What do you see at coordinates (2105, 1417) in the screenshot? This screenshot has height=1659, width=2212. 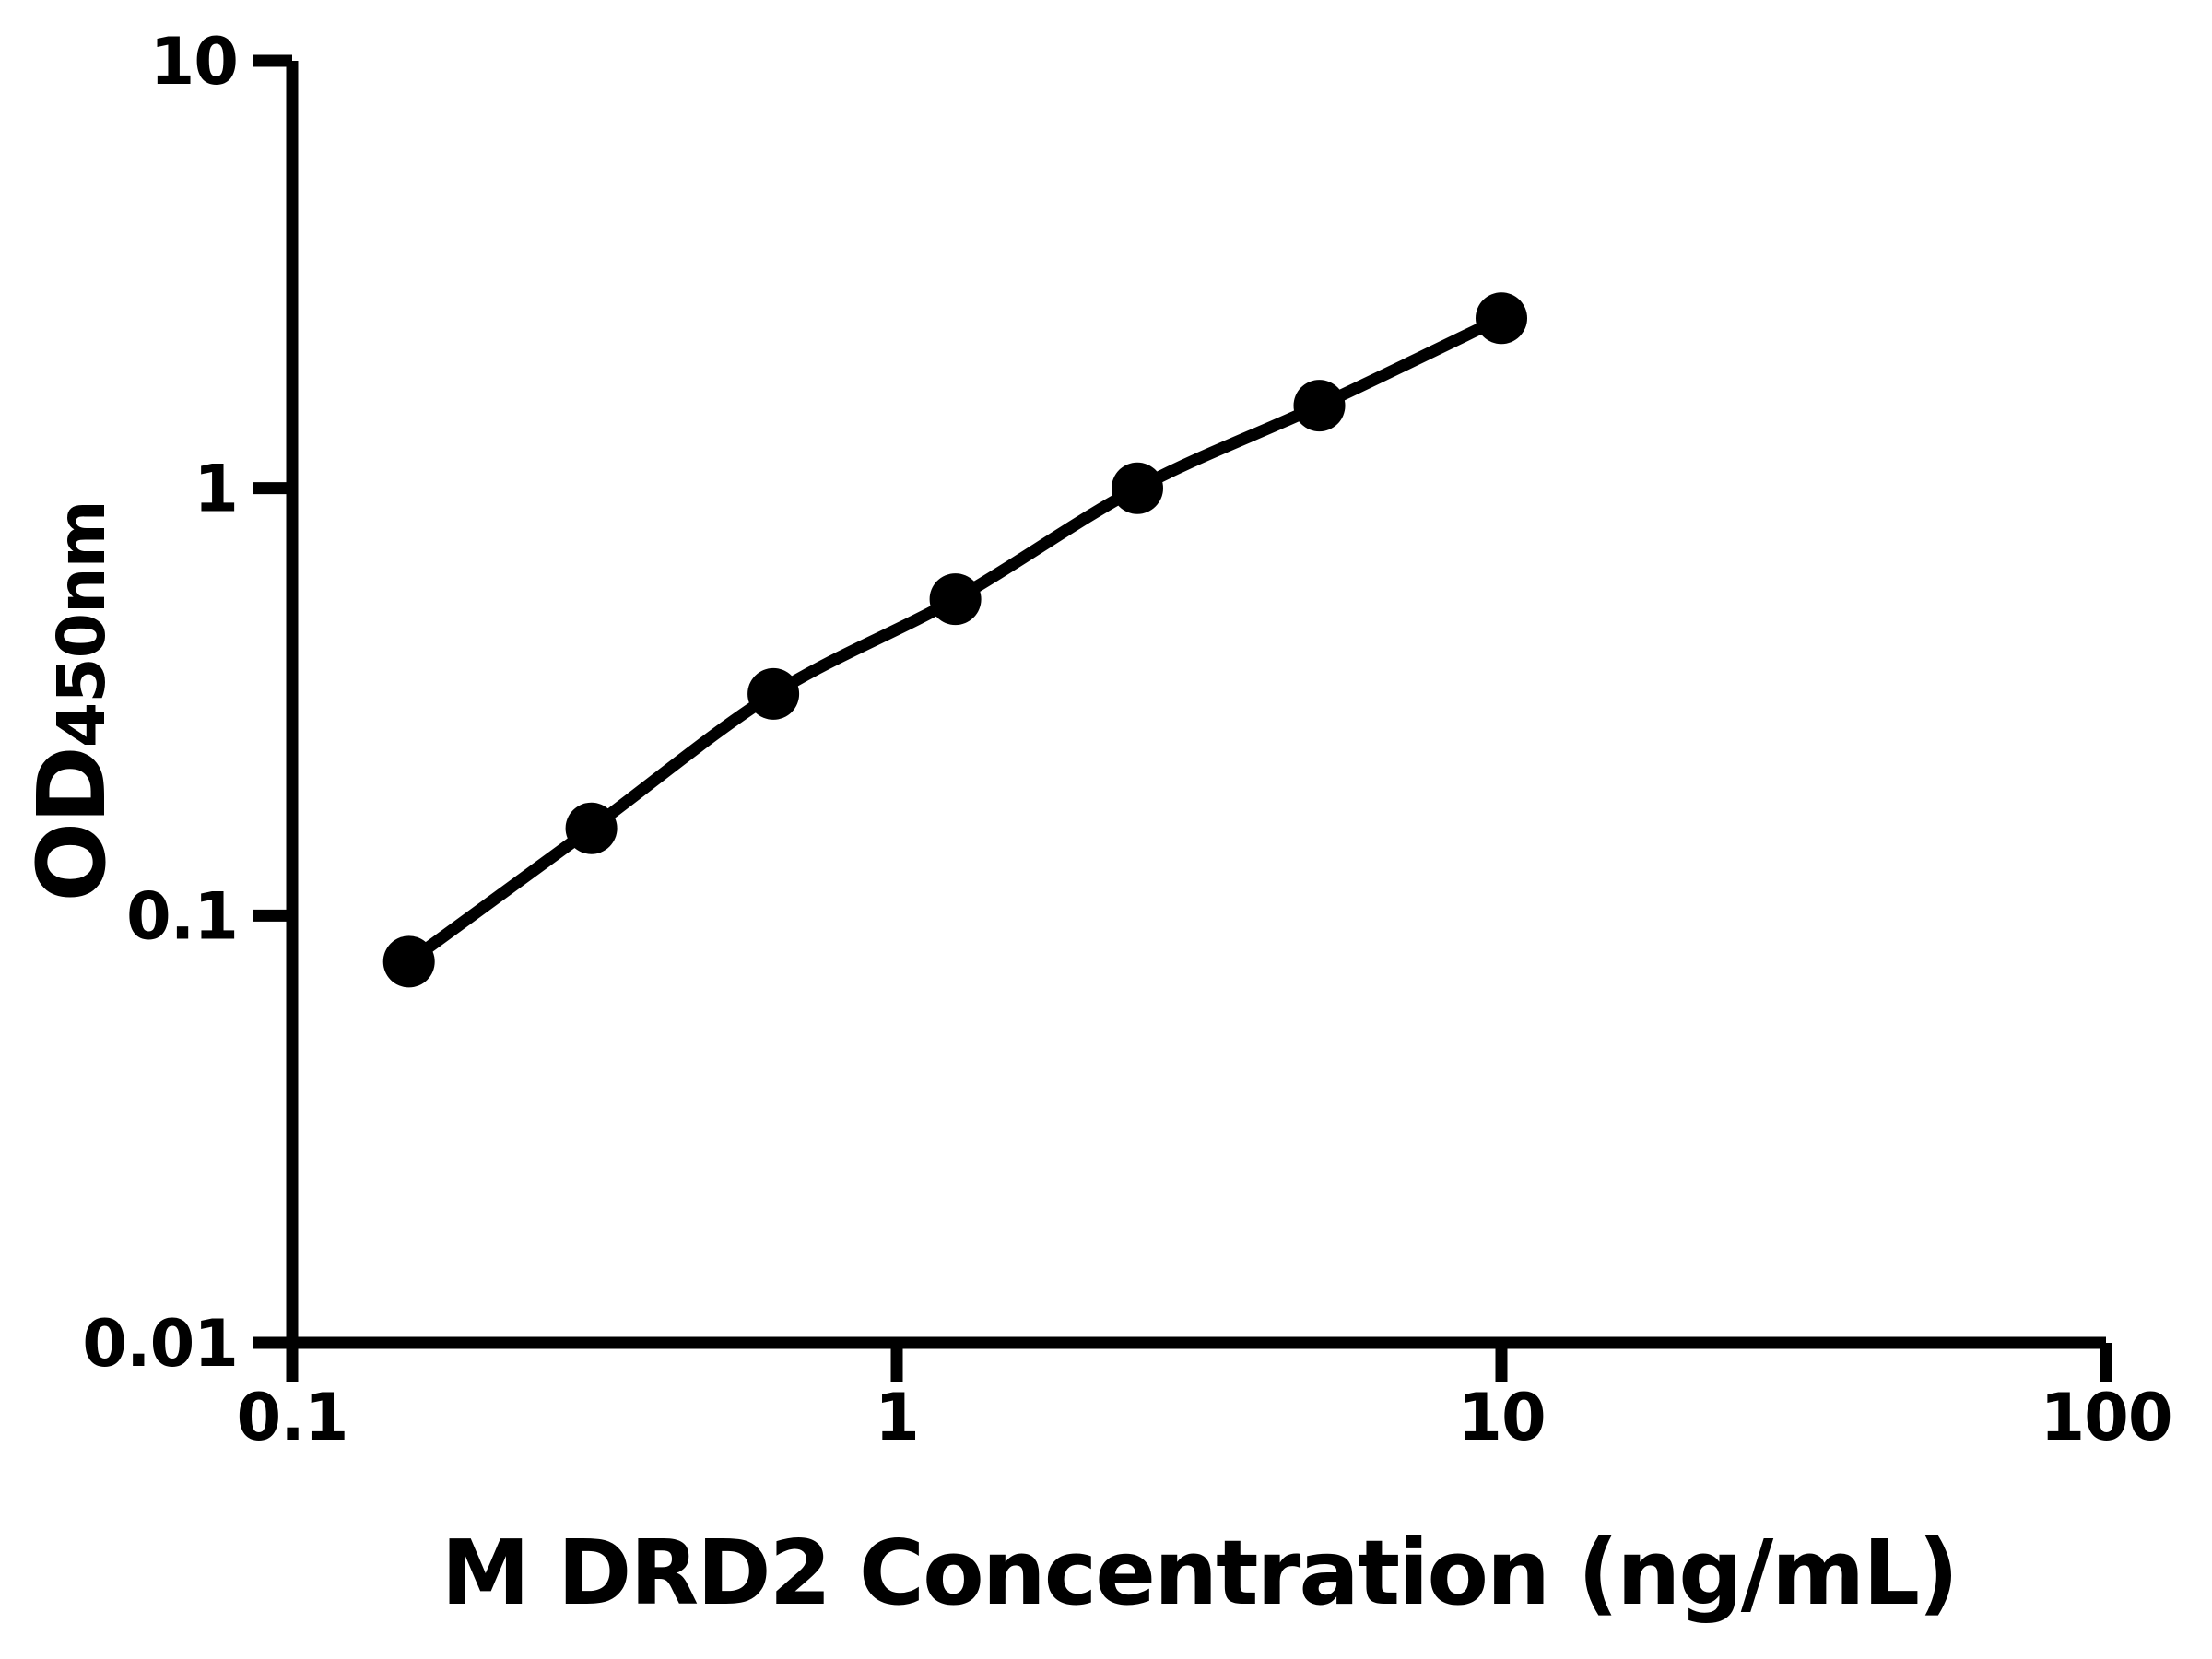 I see `x-tick-label: 100` at bounding box center [2105, 1417].